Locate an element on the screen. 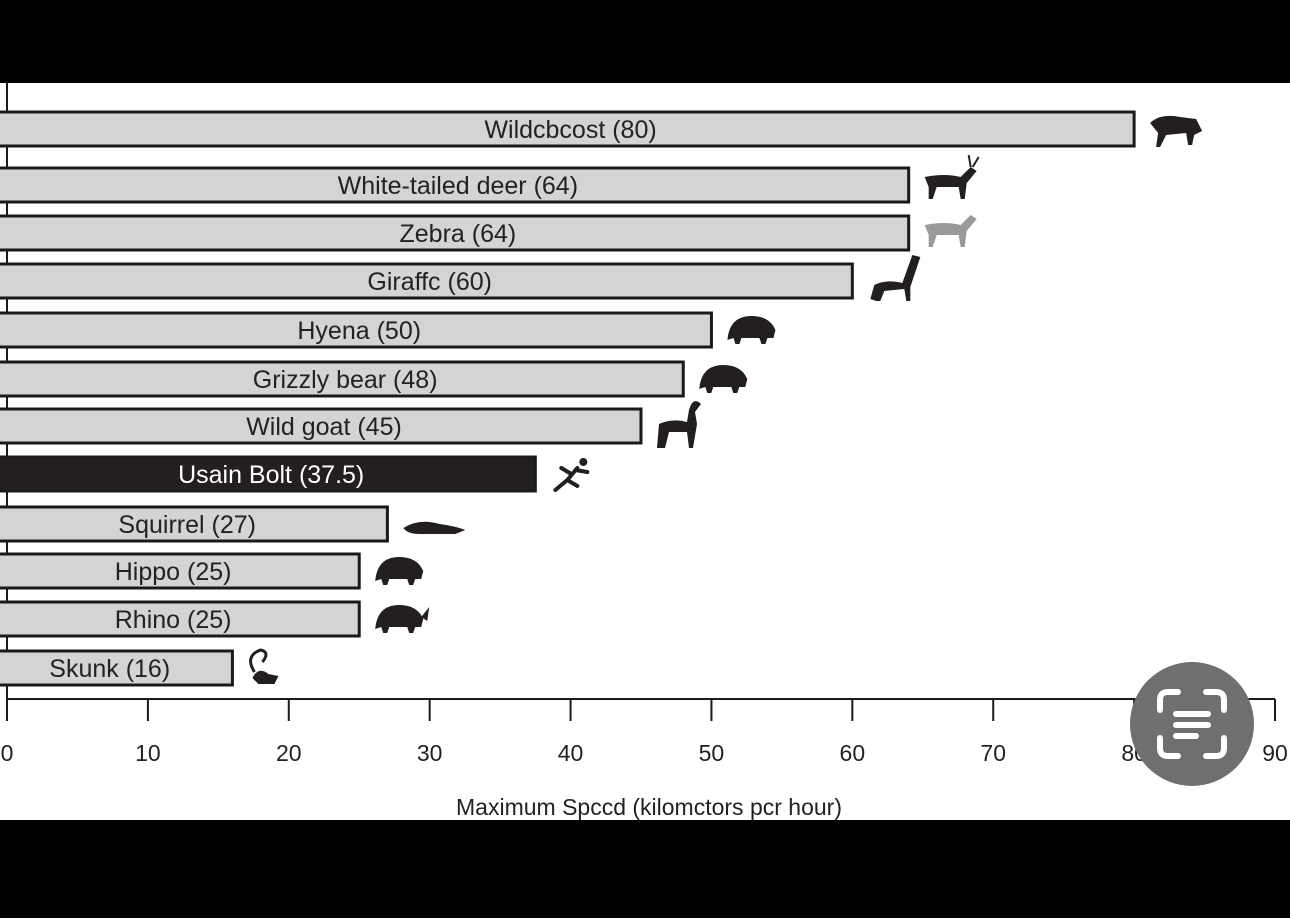 This screenshot has height=918, width=1290. hippo-icon is located at coordinates (399, 571).